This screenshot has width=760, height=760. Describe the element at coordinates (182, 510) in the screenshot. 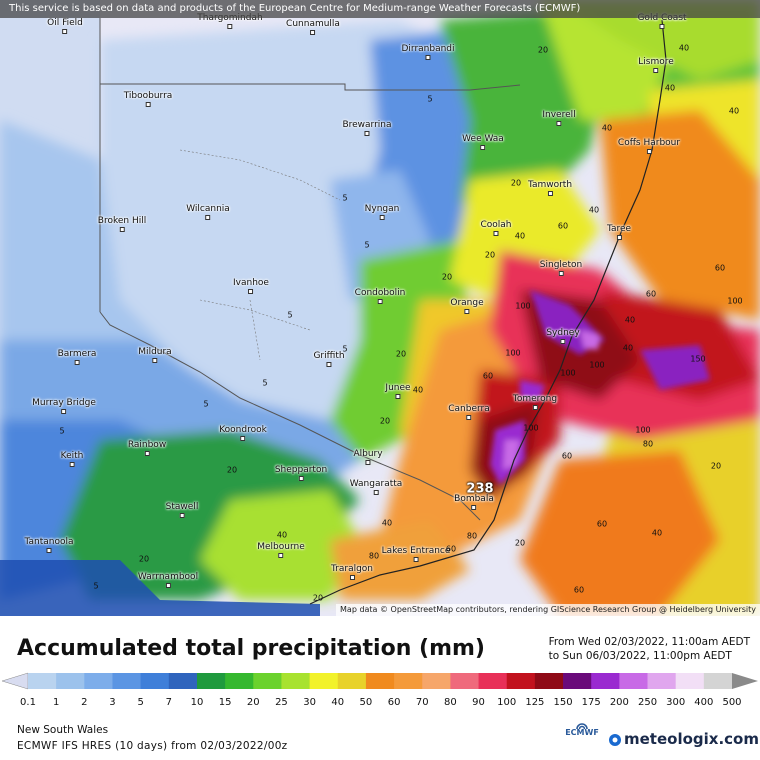

I see `place-label: Stawell` at that location.